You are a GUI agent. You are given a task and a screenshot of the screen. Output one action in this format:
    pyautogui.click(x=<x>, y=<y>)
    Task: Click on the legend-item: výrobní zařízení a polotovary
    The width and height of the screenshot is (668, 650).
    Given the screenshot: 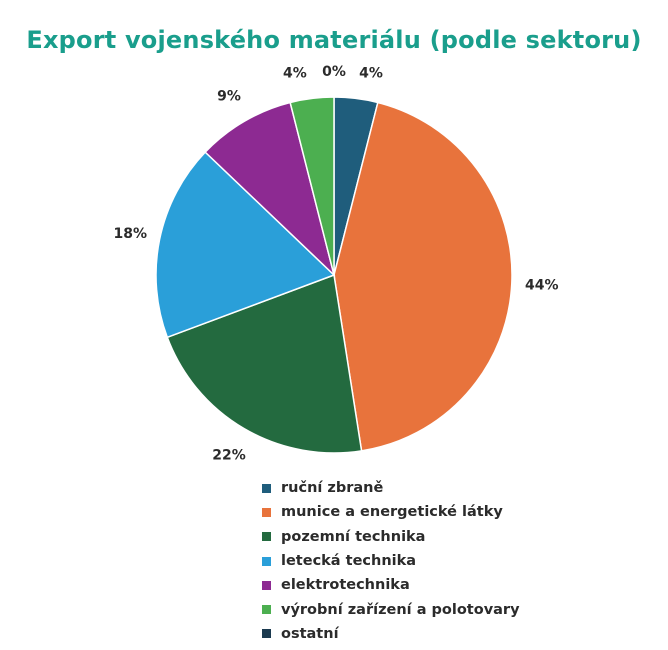 What is the action you would take?
    pyautogui.click(x=391, y=609)
    